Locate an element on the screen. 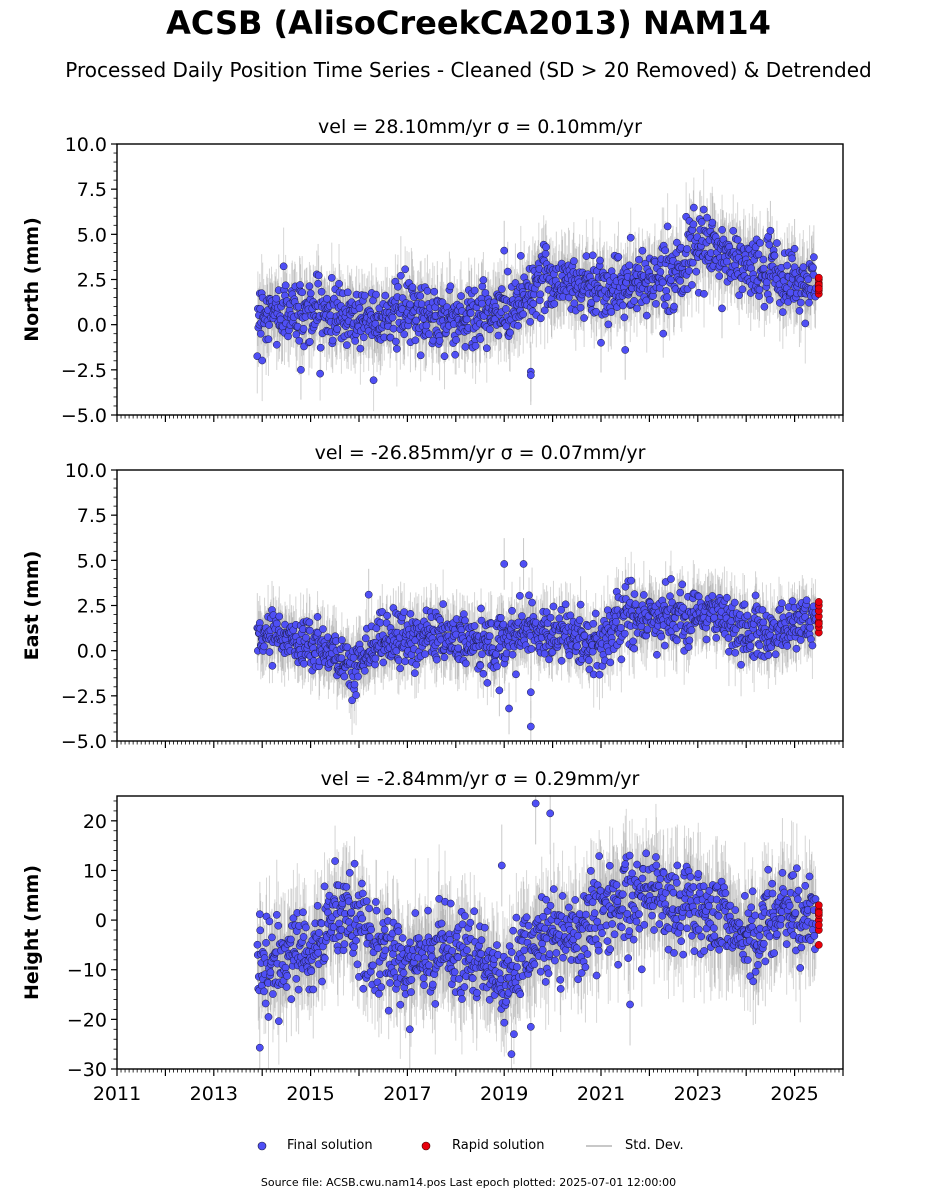  rapid-point is located at coordinates (818, 288).